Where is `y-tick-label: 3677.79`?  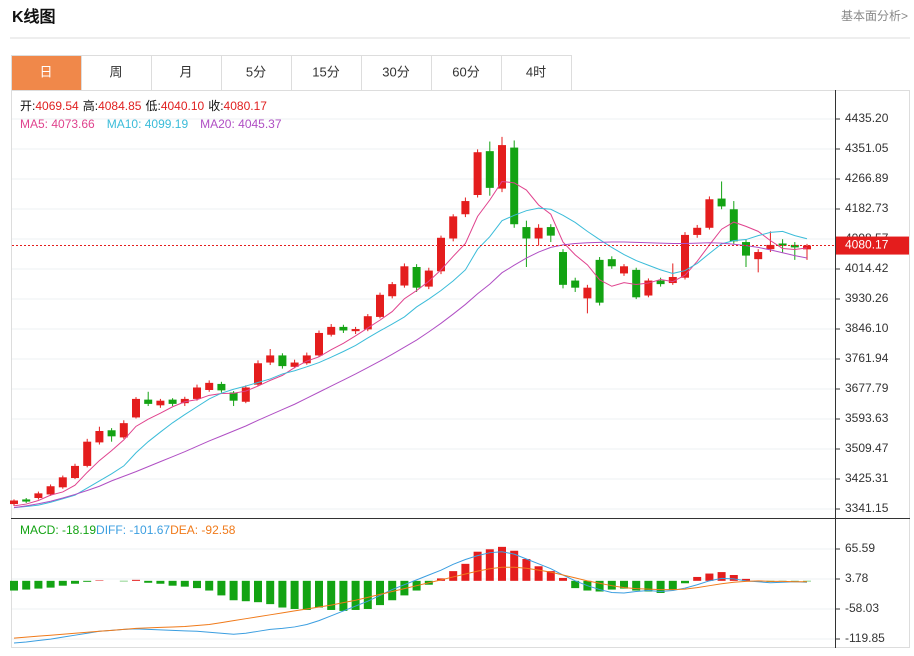
y-tick-label: 3677.79 is located at coordinates (867, 388).